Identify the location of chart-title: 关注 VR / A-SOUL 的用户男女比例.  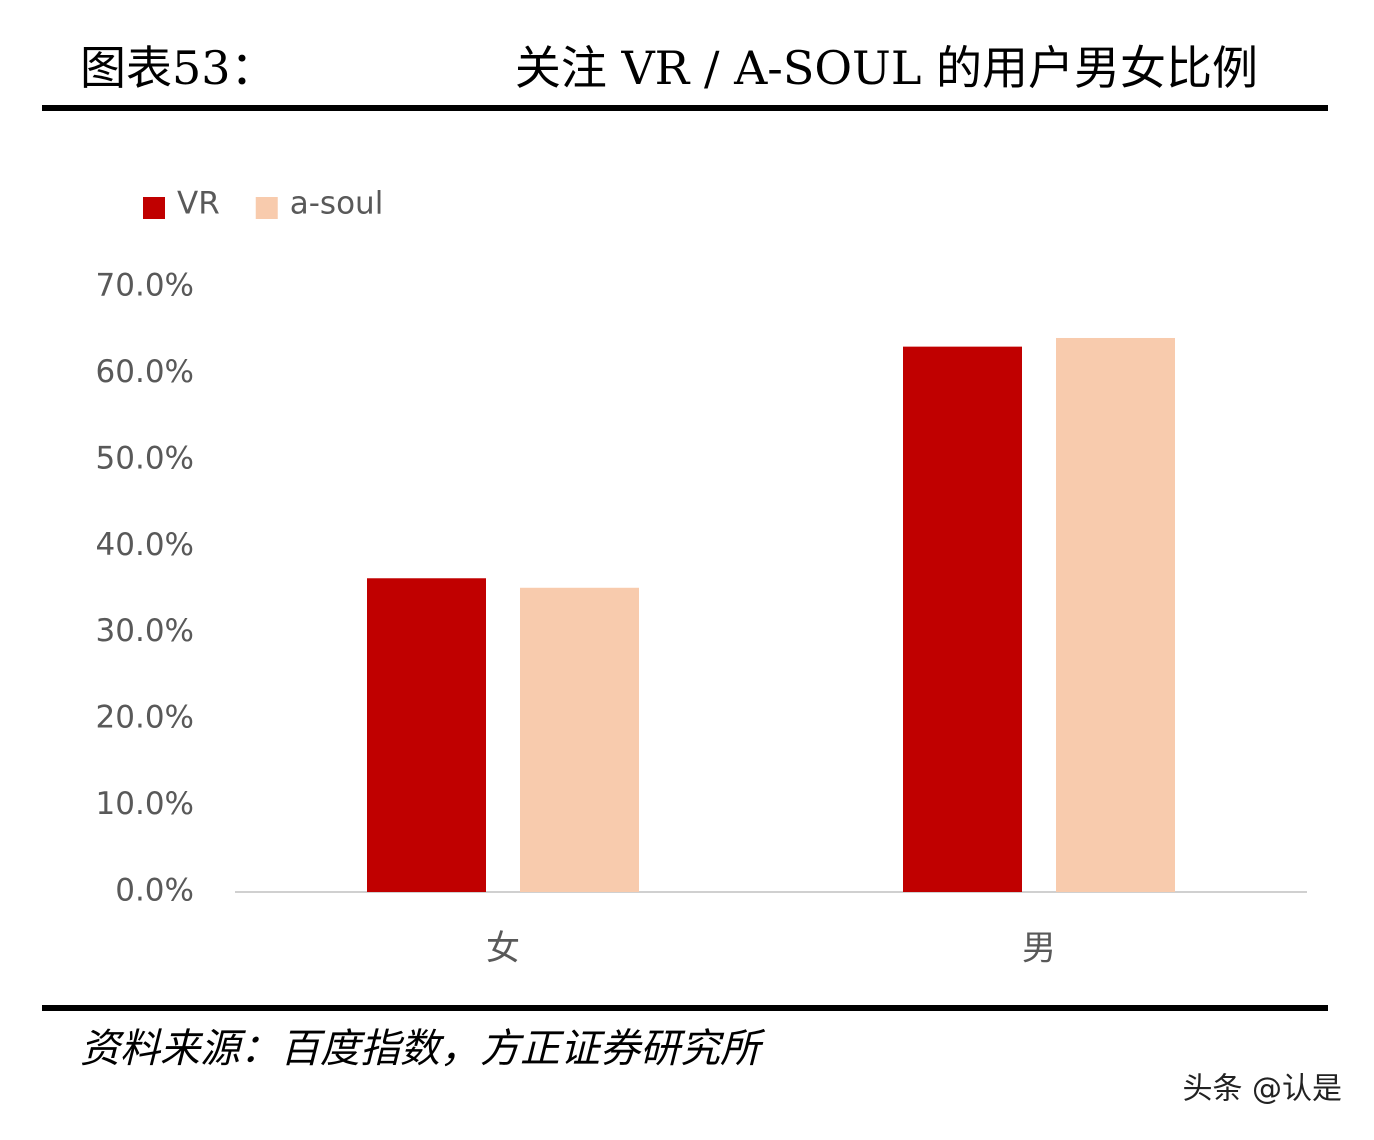
(886, 68).